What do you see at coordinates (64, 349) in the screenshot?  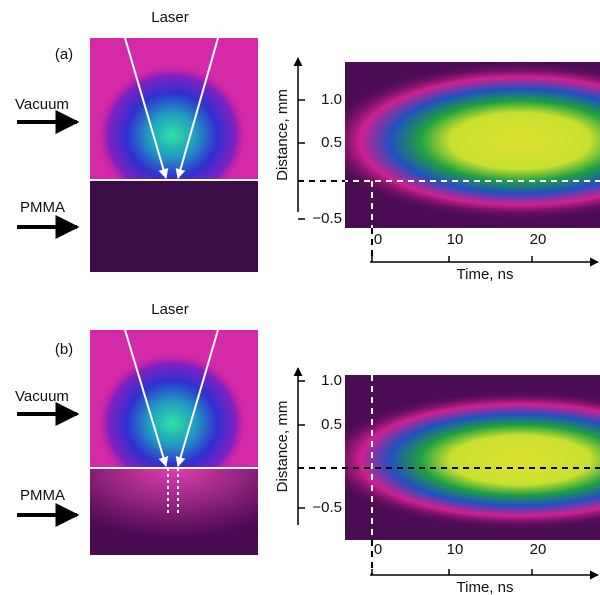 I see `panel-label: (b)` at bounding box center [64, 349].